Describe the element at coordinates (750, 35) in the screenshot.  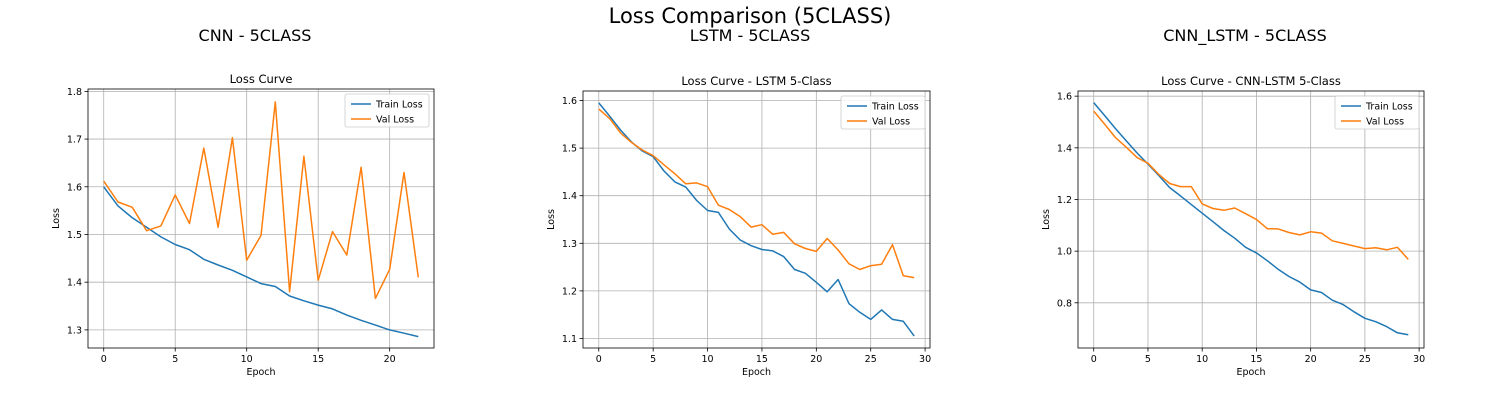
I see `panel-title-lstm: LSTM - 5CLASS` at that location.